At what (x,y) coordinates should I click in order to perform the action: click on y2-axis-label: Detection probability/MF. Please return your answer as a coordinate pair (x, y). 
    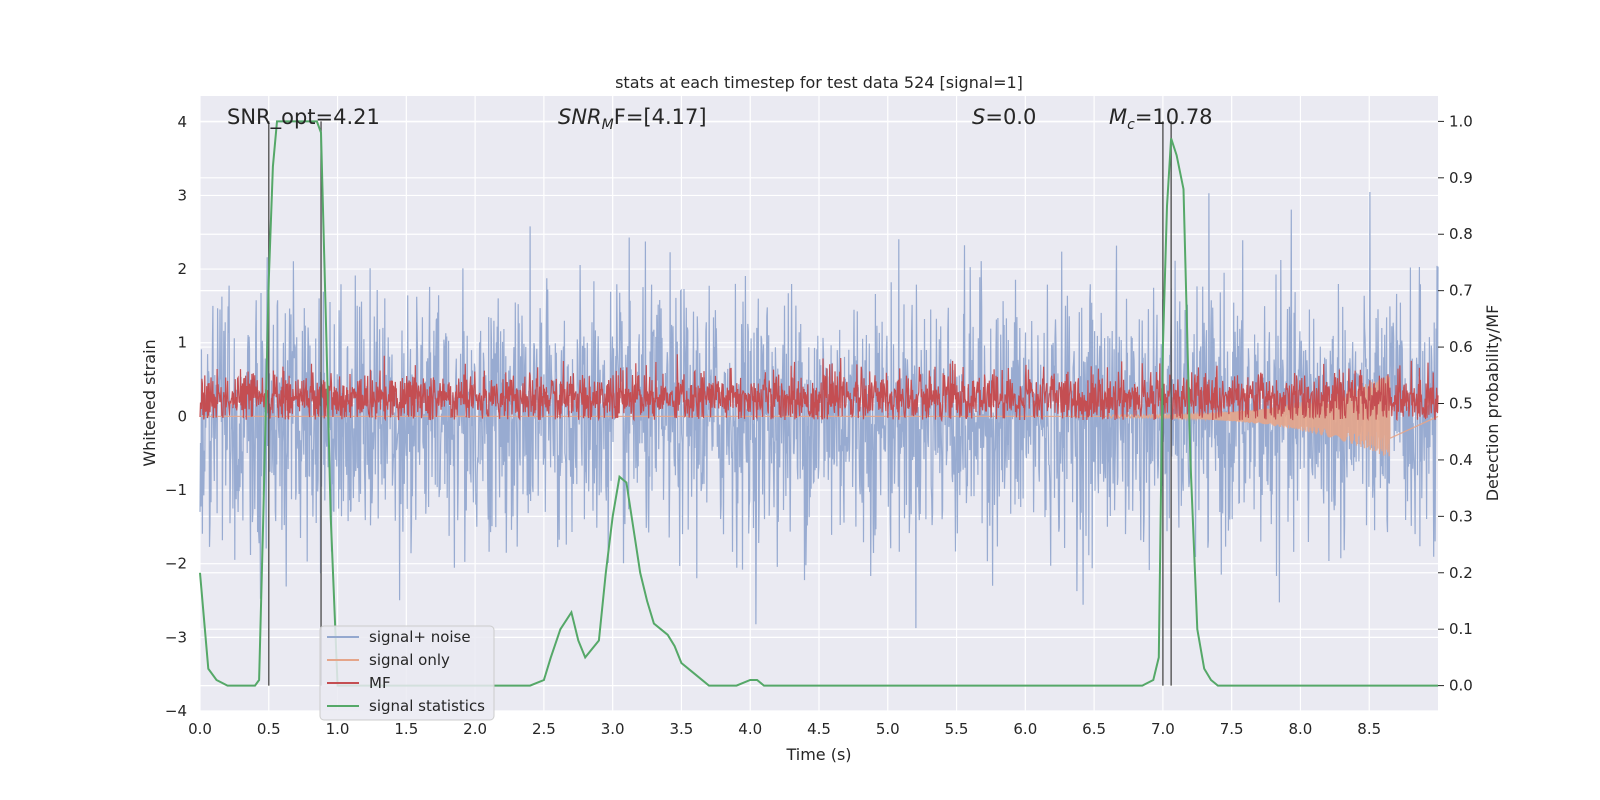
    Looking at the image, I should click on (1492, 403).